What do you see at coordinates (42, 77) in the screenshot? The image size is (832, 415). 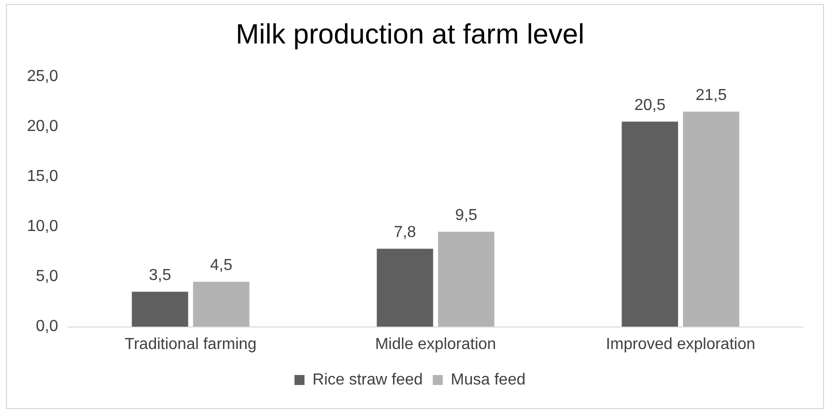 I see `y-tick-label: 25,0` at bounding box center [42, 77].